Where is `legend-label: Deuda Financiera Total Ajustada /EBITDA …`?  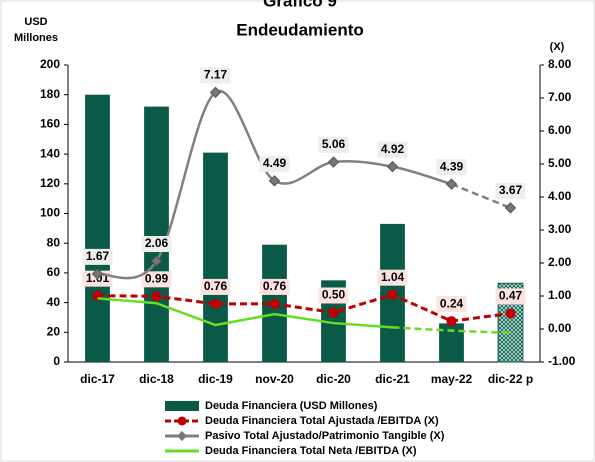
legend-label: Deuda Financiera Total Ajustada /EBITDA … is located at coordinates (322, 421).